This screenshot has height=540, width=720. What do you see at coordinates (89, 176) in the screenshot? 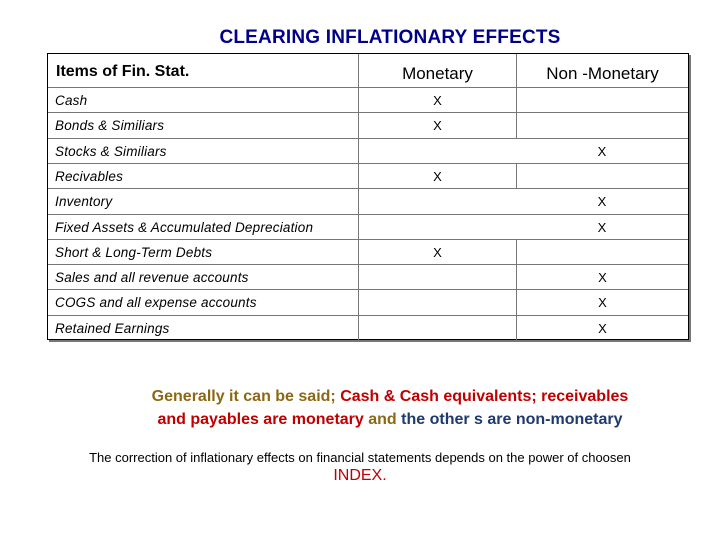
I see `row-item-label: Recivables` at bounding box center [89, 176].